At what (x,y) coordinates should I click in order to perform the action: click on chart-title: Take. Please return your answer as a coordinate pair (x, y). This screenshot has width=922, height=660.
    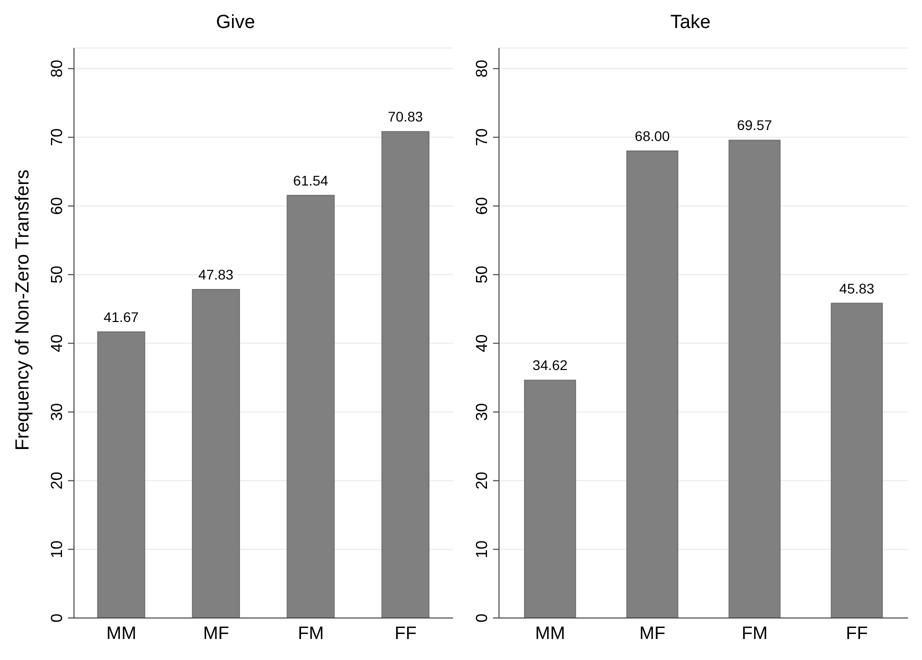
    Looking at the image, I should click on (690, 23).